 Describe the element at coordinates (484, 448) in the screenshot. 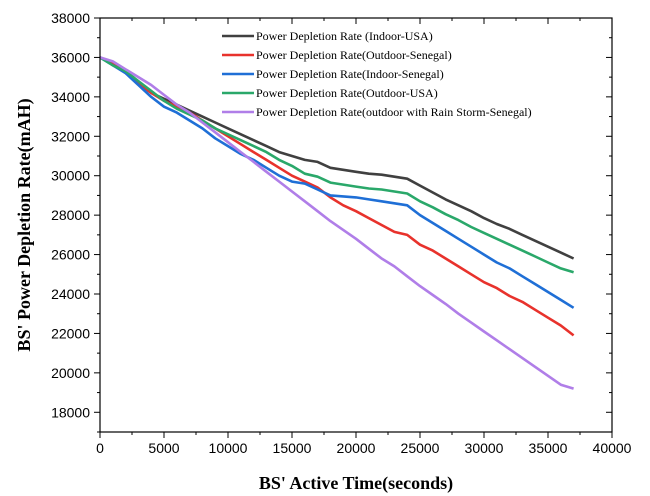

I see `x-tick-label: 30000` at that location.